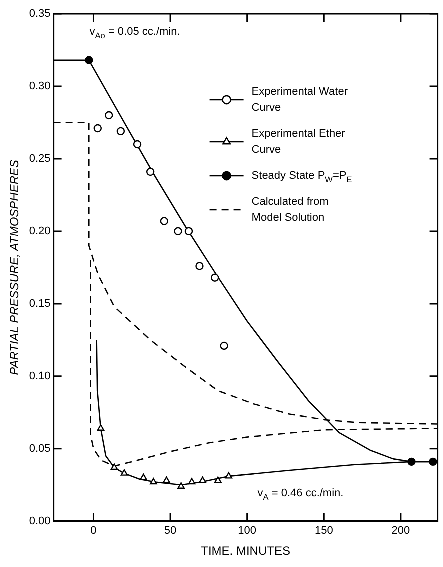  I want to click on y-tick-label: 0.35, so click(40, 14).